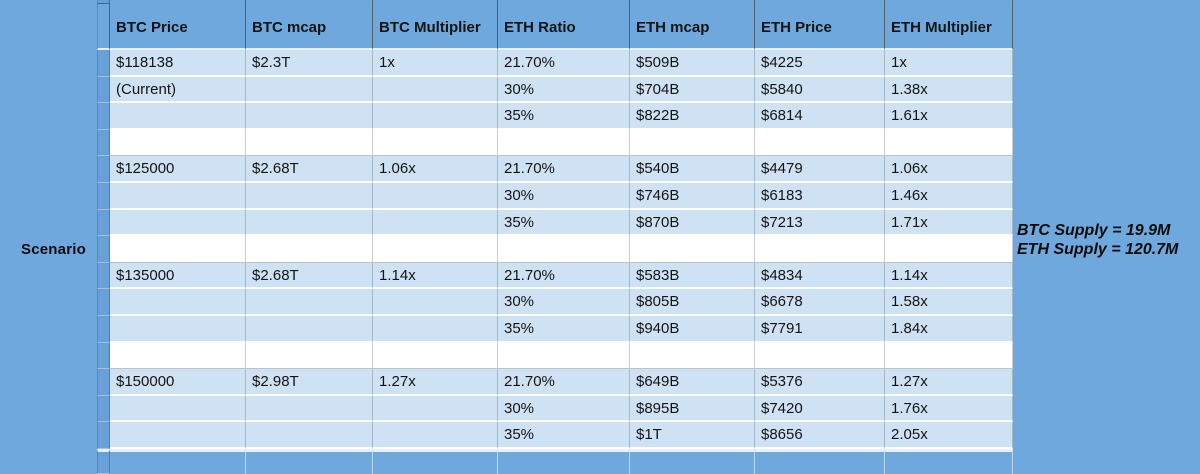 The width and height of the screenshot is (1200, 474). What do you see at coordinates (820, 27) in the screenshot?
I see `column-header: ETH Price` at bounding box center [820, 27].